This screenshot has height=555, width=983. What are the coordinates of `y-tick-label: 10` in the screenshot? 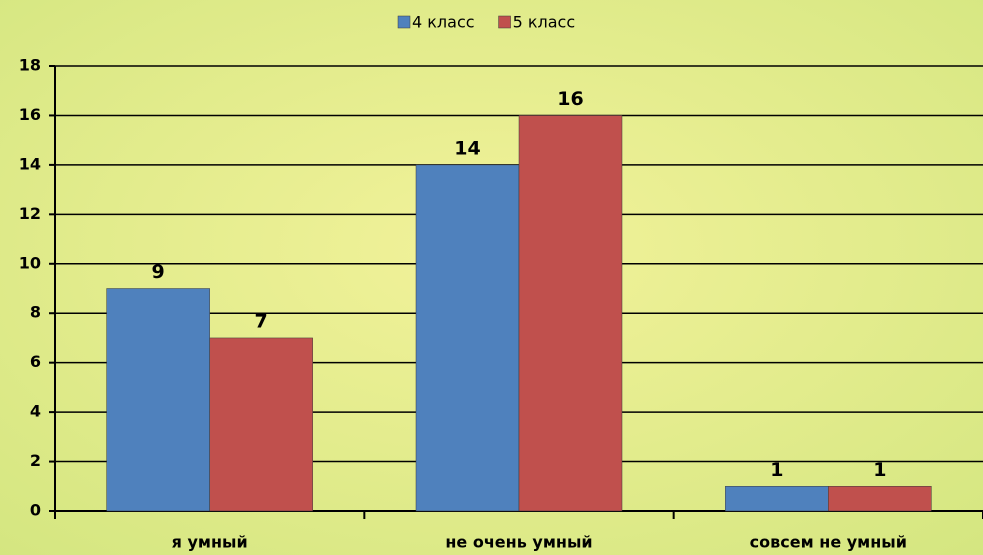 It's located at (30, 262).